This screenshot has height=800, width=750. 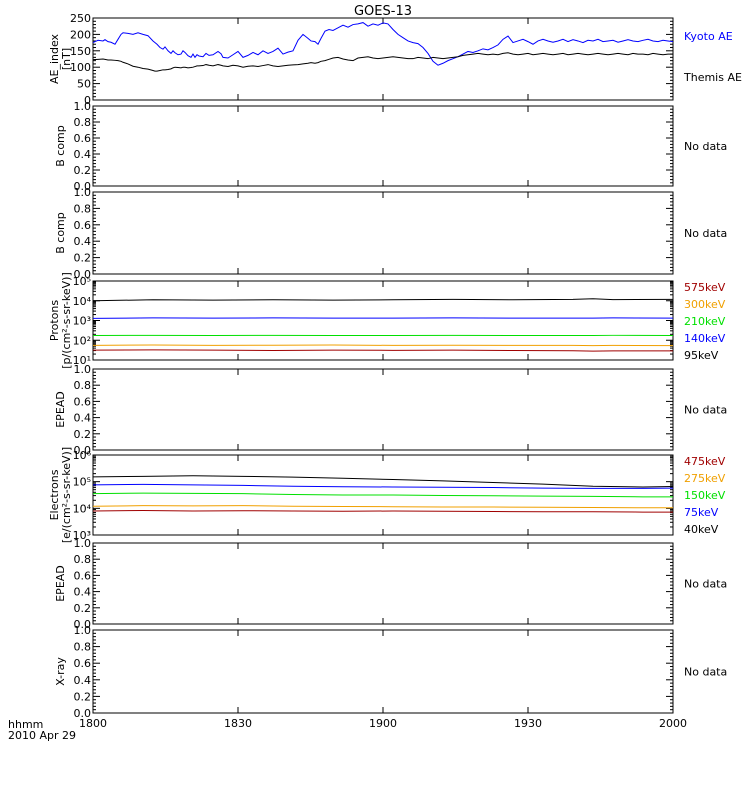 I want to click on bcomp1-no-data-note: No data, so click(x=705, y=146).